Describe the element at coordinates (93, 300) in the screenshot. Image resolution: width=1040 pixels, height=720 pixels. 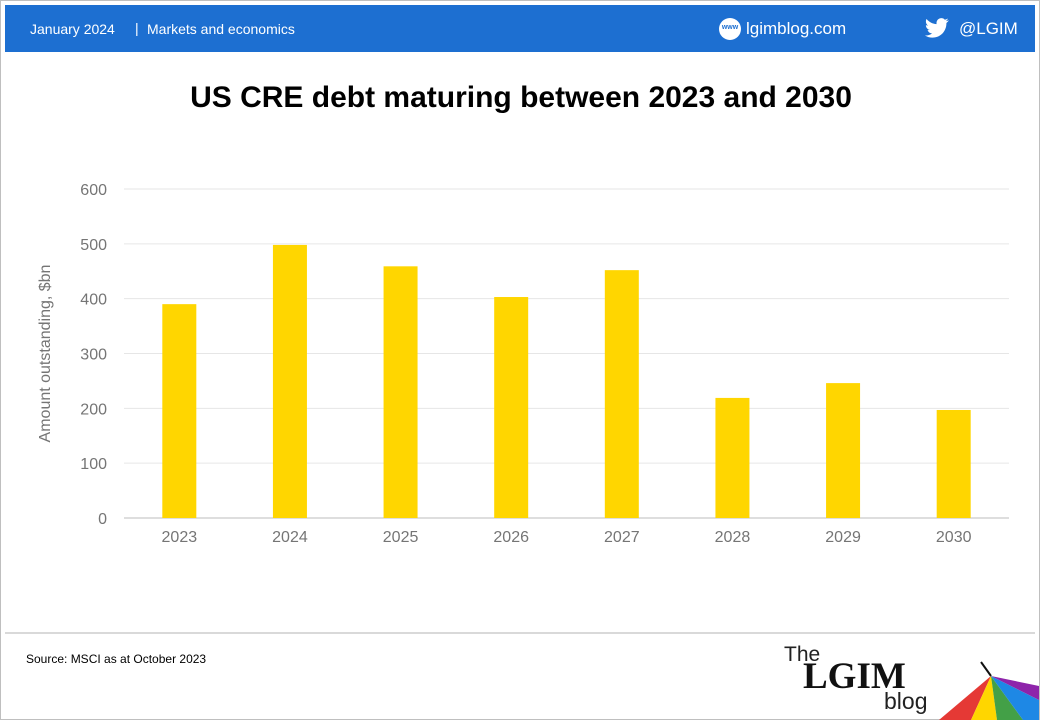
I see `y-tick-label: 400` at that location.